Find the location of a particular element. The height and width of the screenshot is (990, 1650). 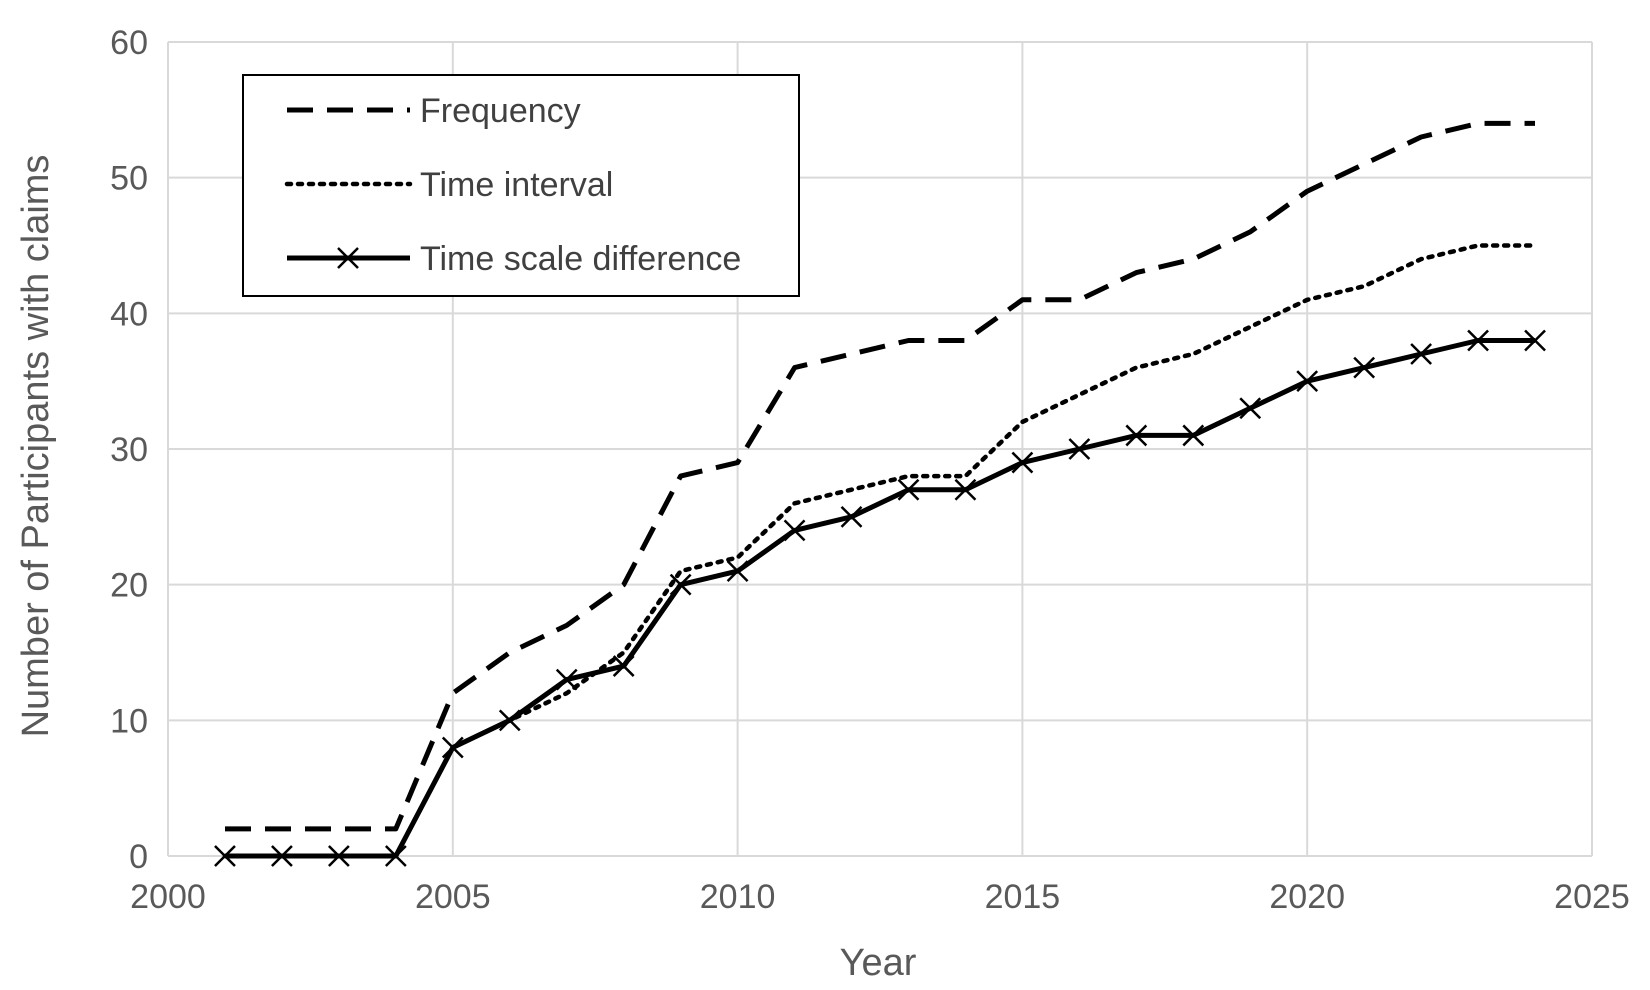

y-tick-label: 20 is located at coordinates (129, 586).